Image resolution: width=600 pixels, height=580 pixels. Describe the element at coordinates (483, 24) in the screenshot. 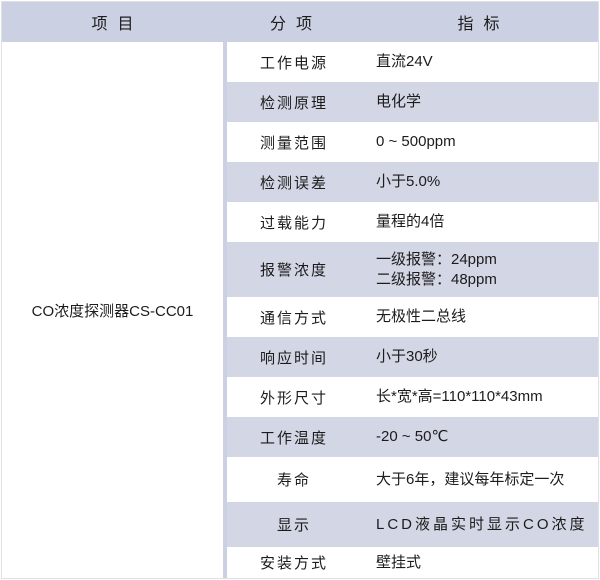

I see `header-indicator: 指标` at that location.